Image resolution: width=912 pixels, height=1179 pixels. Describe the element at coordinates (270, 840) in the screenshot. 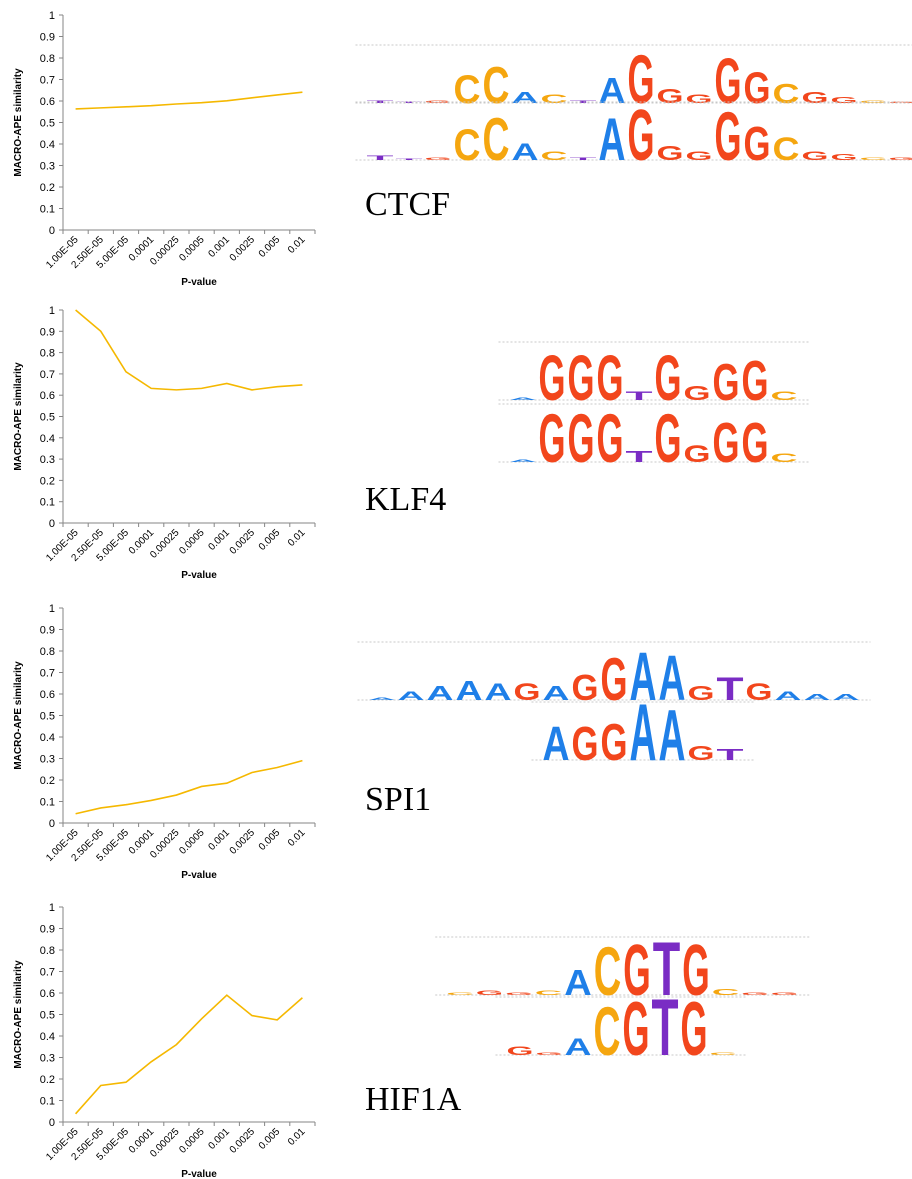

I see `x-tick-label: 0.005` at that location.